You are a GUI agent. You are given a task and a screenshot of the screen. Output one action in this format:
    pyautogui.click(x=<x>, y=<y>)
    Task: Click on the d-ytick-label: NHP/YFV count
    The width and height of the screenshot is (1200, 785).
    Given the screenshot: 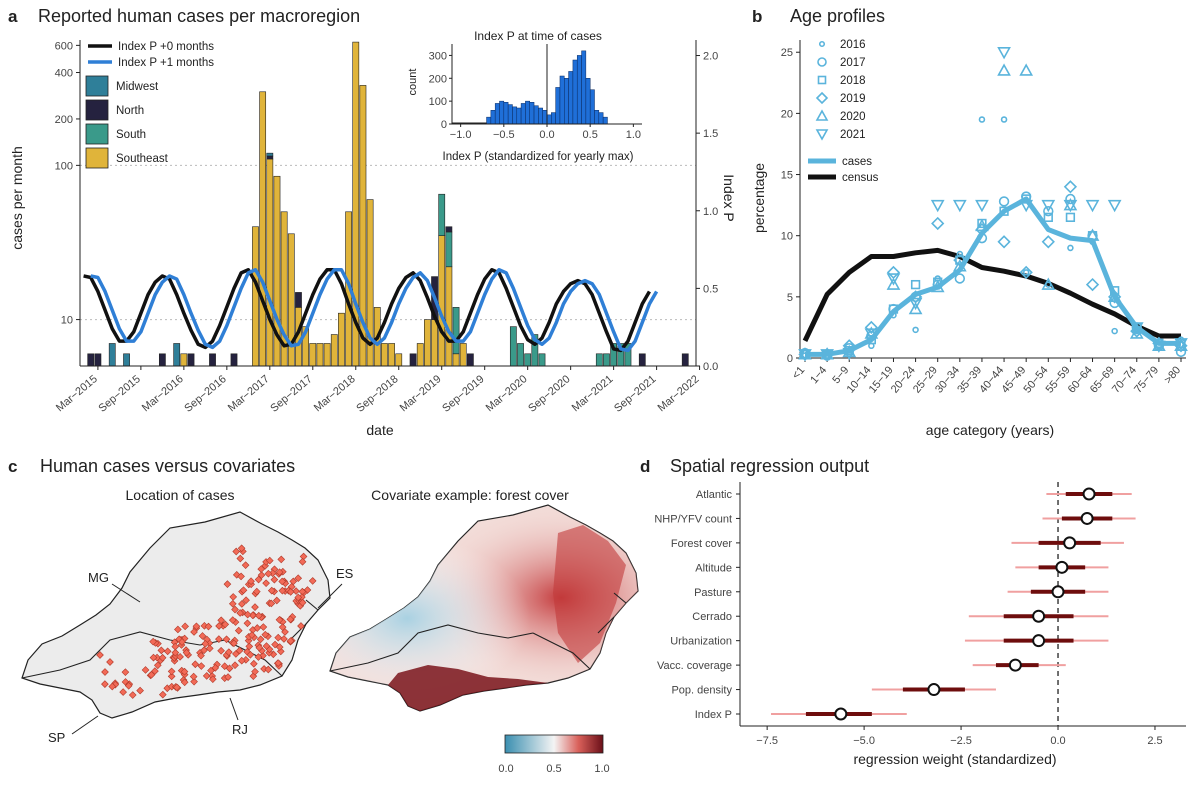 What is the action you would take?
    pyautogui.click(x=693, y=519)
    